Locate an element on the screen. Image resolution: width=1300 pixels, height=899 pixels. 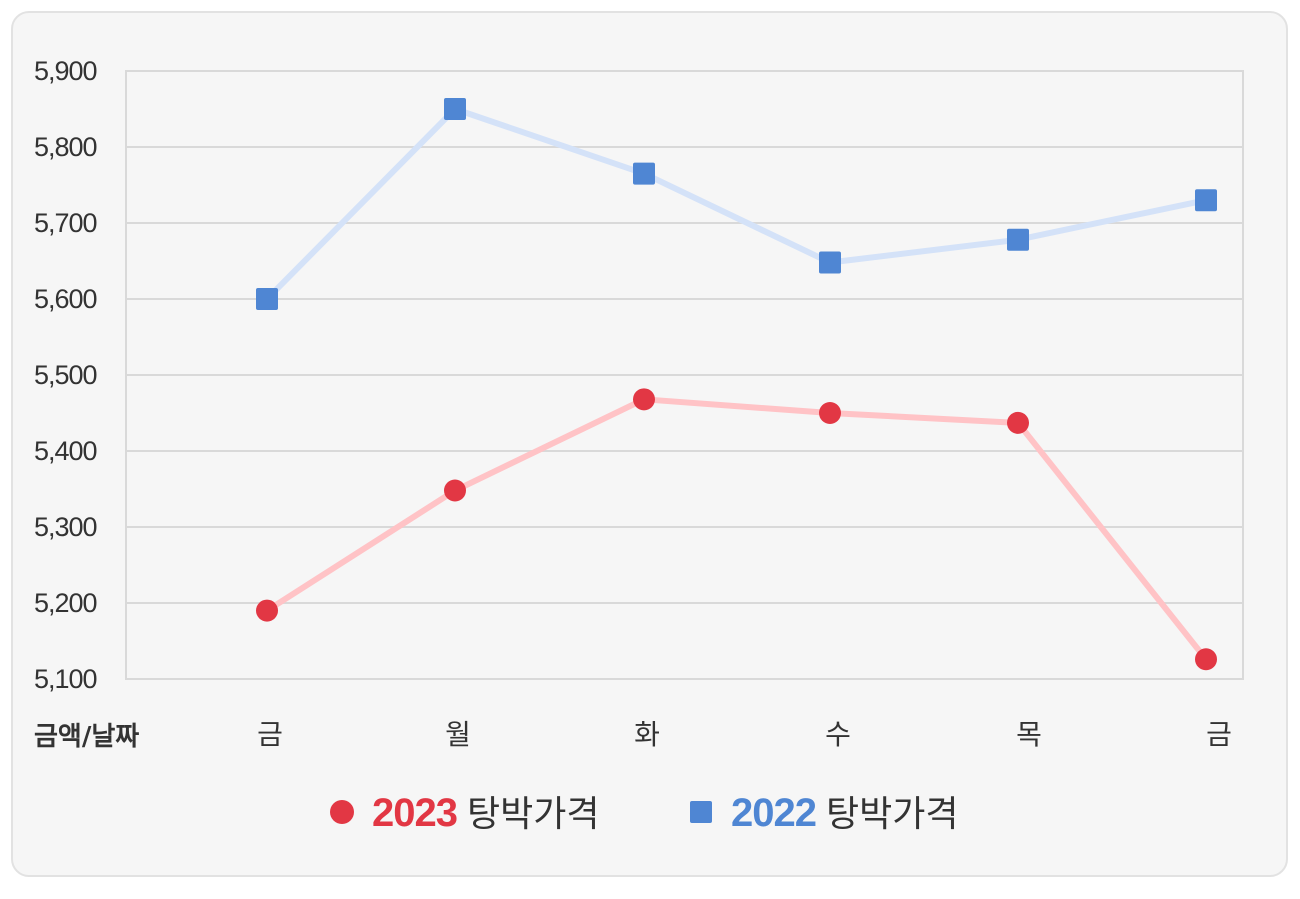
legend: 2023 탕박가격 2022 탕박가격 is located at coordinates (644, 813).